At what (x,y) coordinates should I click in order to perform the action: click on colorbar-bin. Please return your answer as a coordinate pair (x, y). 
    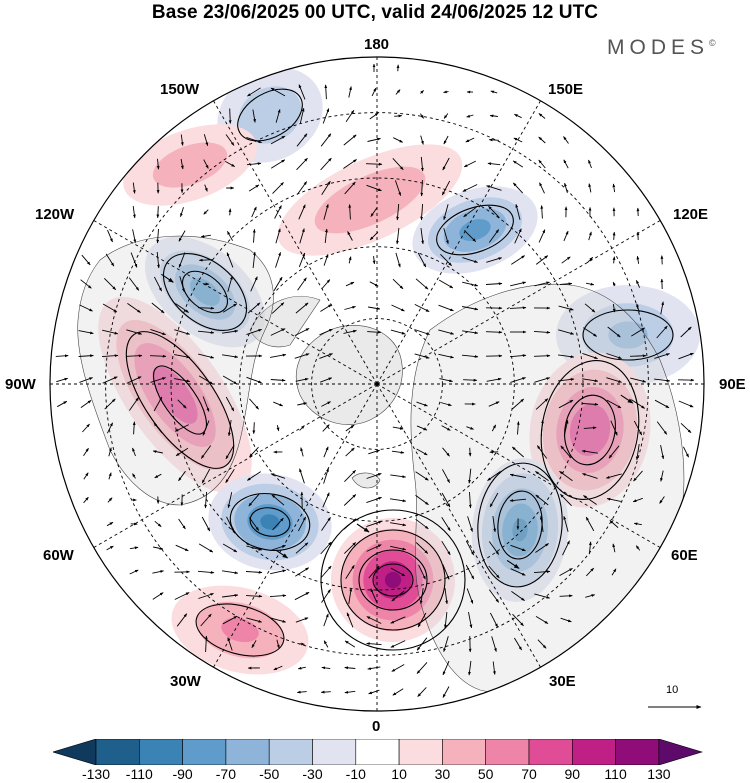
    Looking at the image, I should click on (420, 752).